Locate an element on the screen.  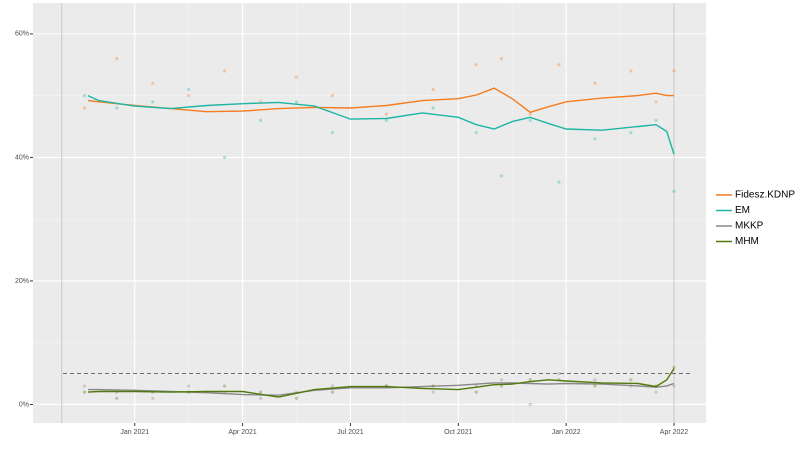
legend-label: EM is located at coordinates (742, 210).